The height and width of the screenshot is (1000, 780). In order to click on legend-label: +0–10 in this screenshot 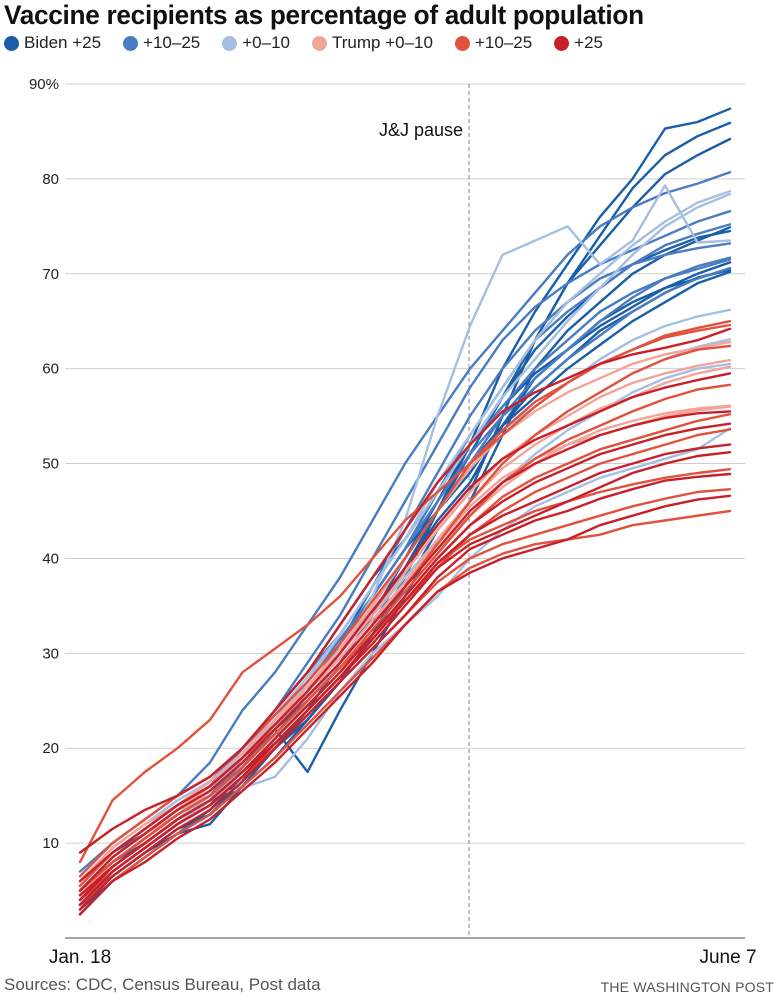, I will do `click(266, 42)`.